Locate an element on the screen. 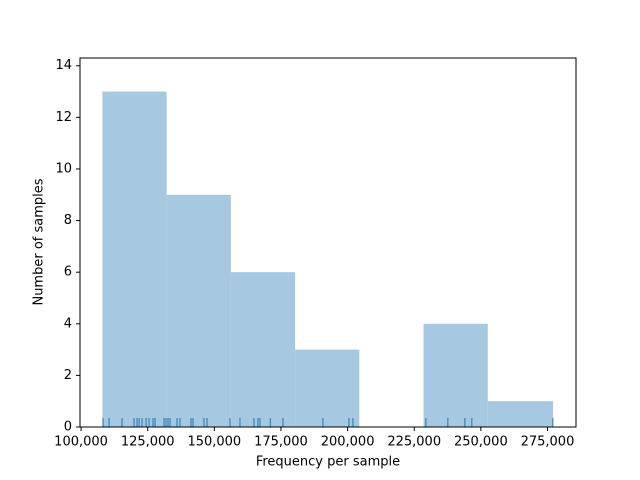 The width and height of the screenshot is (640, 480). x-tick-label: 100,000 is located at coordinates (81, 442).